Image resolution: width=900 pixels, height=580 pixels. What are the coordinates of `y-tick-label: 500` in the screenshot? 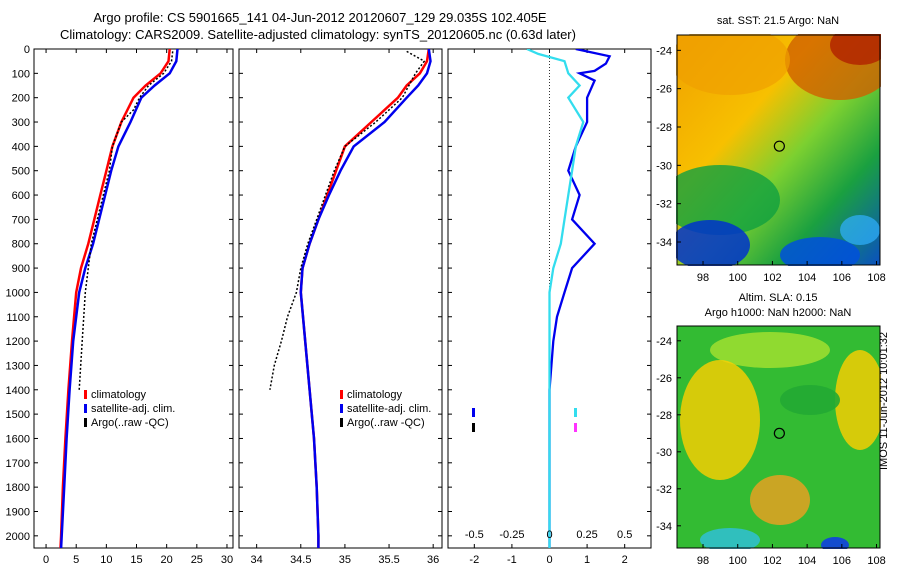 It's located at (21, 172).